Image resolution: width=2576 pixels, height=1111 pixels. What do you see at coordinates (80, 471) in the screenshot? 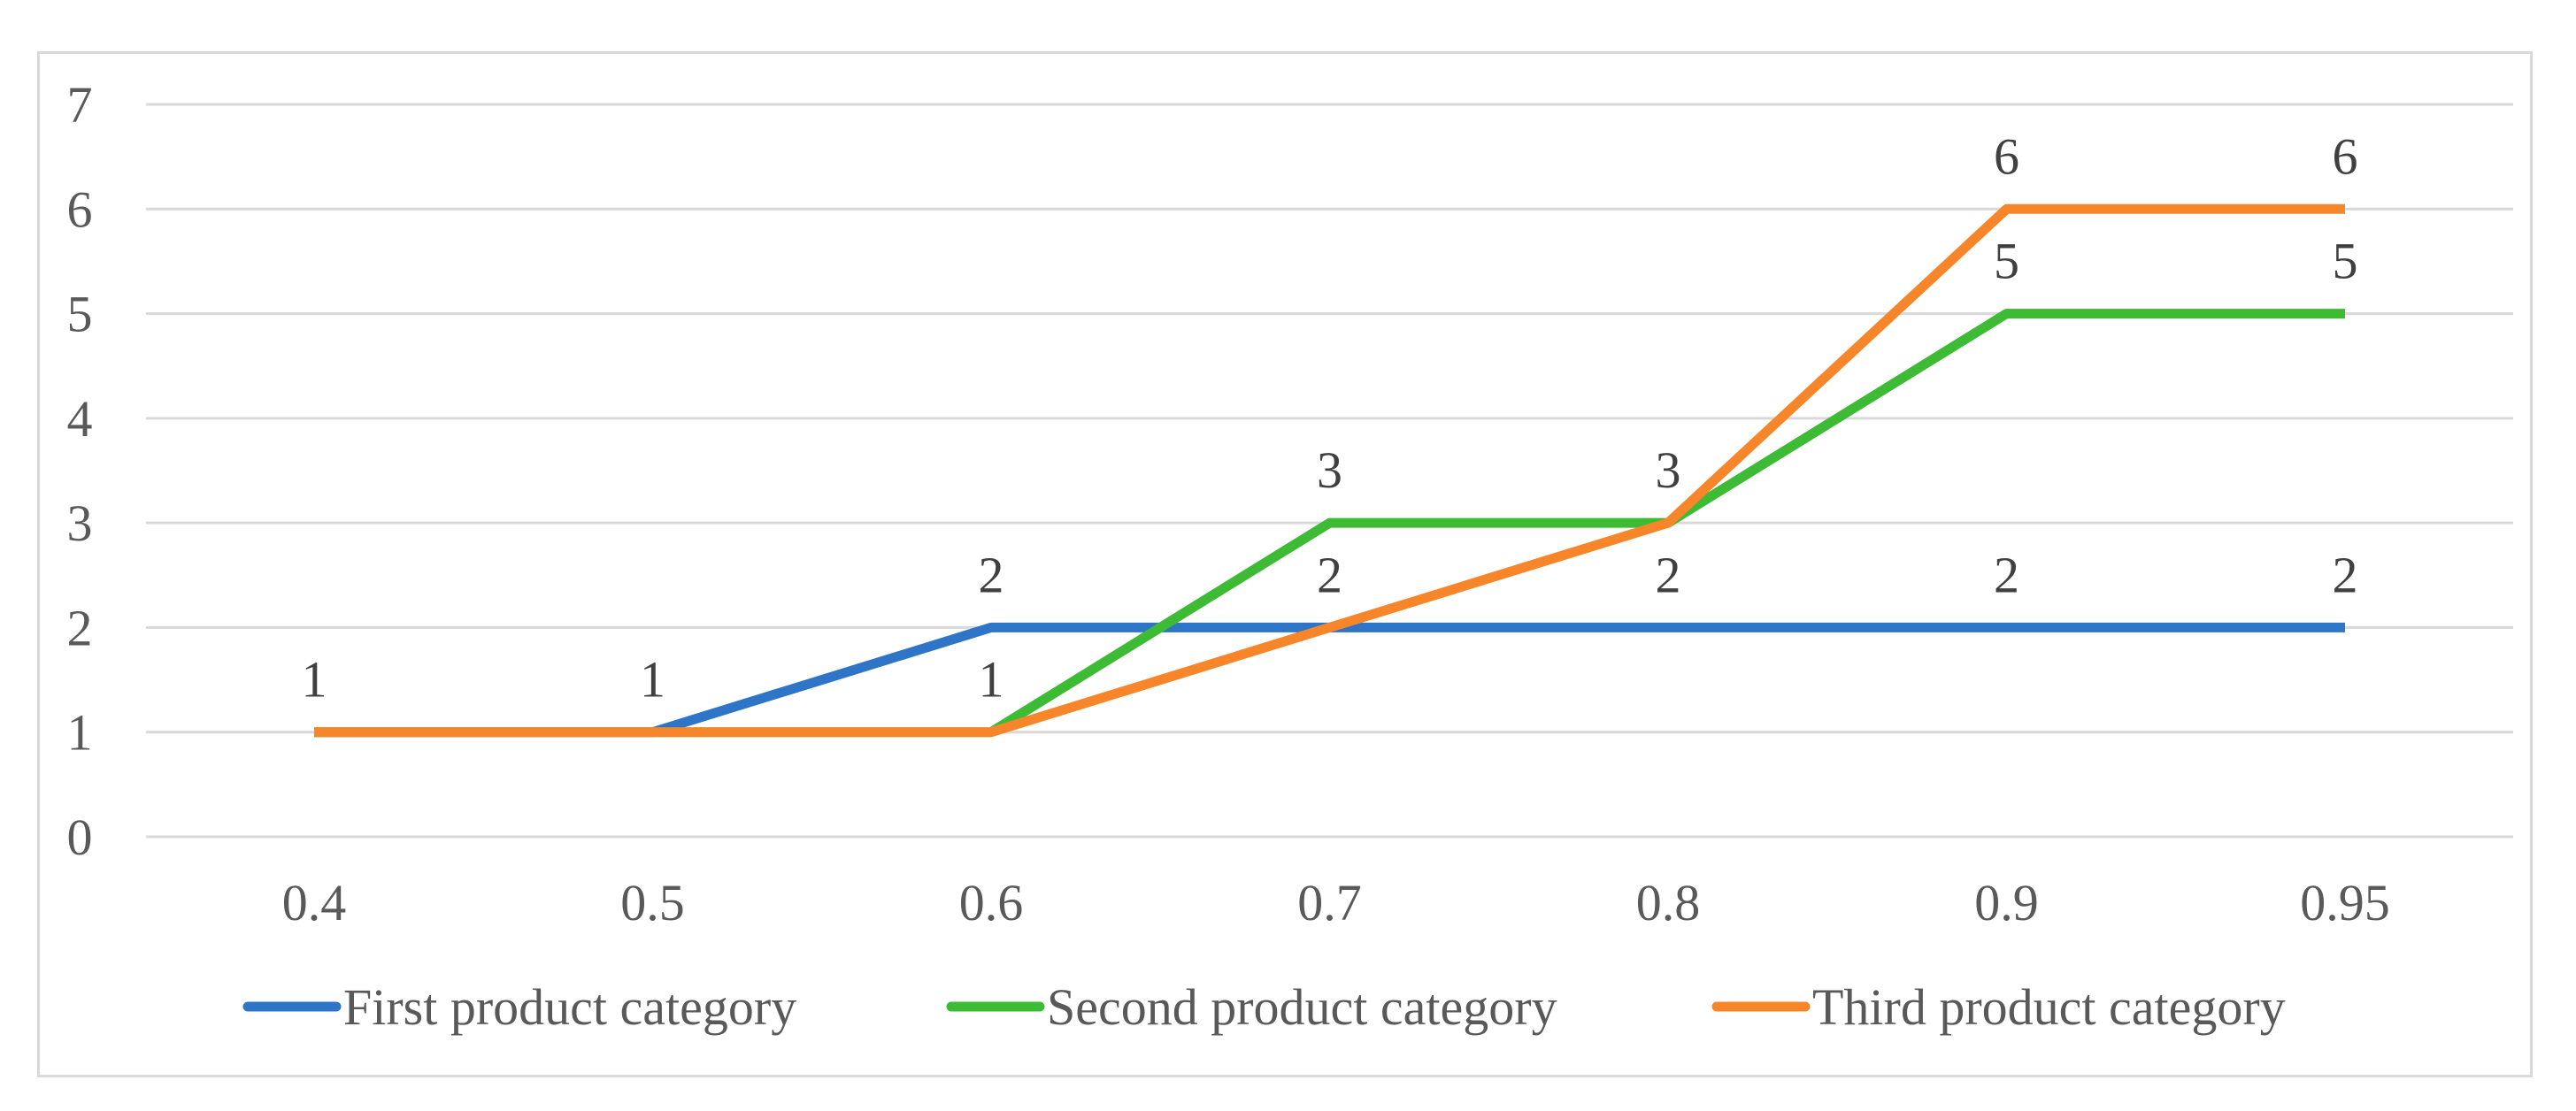
I see `y-axis-tick-labels: 0 1 2 3 4 5 6 7` at bounding box center [80, 471].